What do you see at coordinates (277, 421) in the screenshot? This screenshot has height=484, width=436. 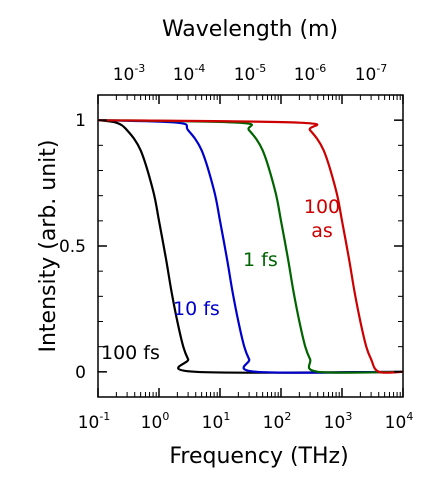 I see `x-tick-label: 10²` at bounding box center [277, 421].